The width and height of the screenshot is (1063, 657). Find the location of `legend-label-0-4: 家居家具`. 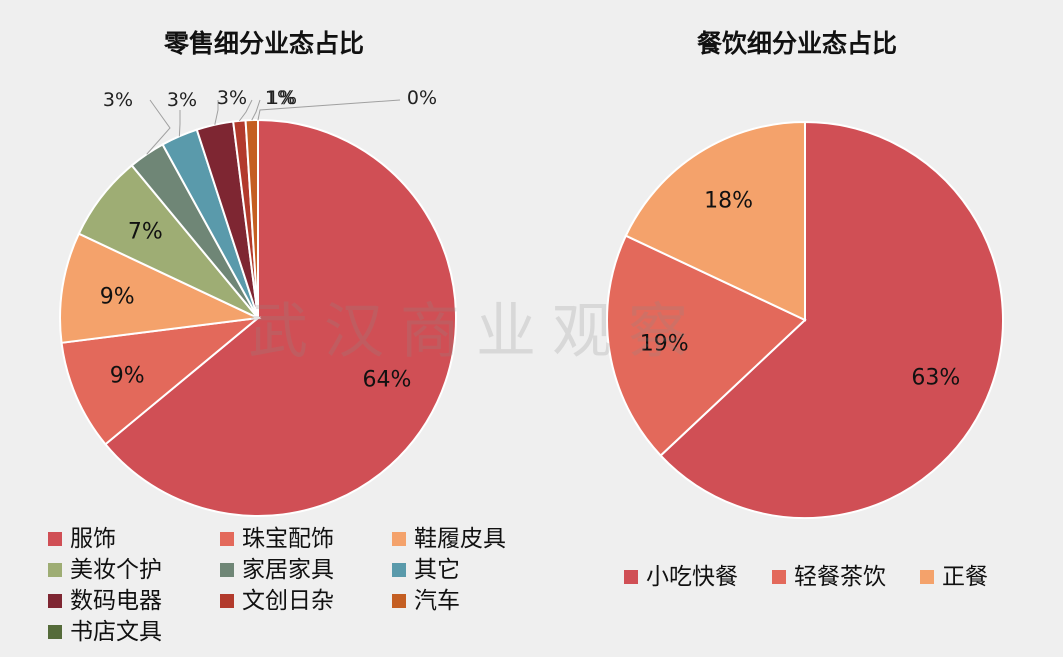

legend-label-0-4: 家居家具 is located at coordinates (288, 570).